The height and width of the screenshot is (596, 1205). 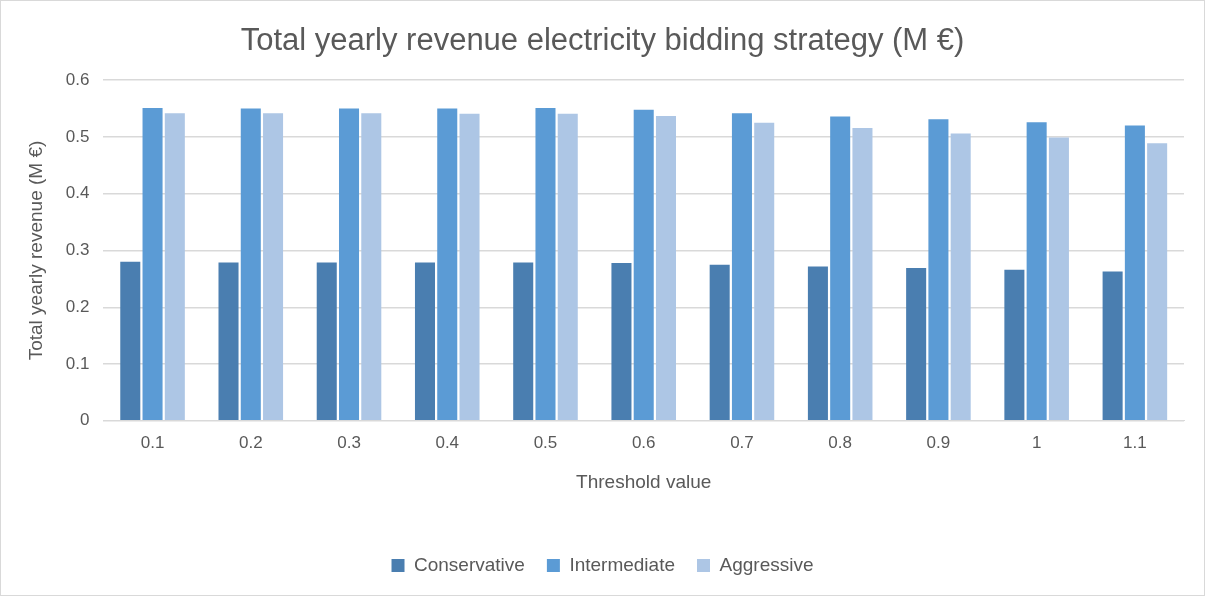 What do you see at coordinates (77, 193) in the screenshot?
I see `y-tick-label: 0.4` at bounding box center [77, 193].